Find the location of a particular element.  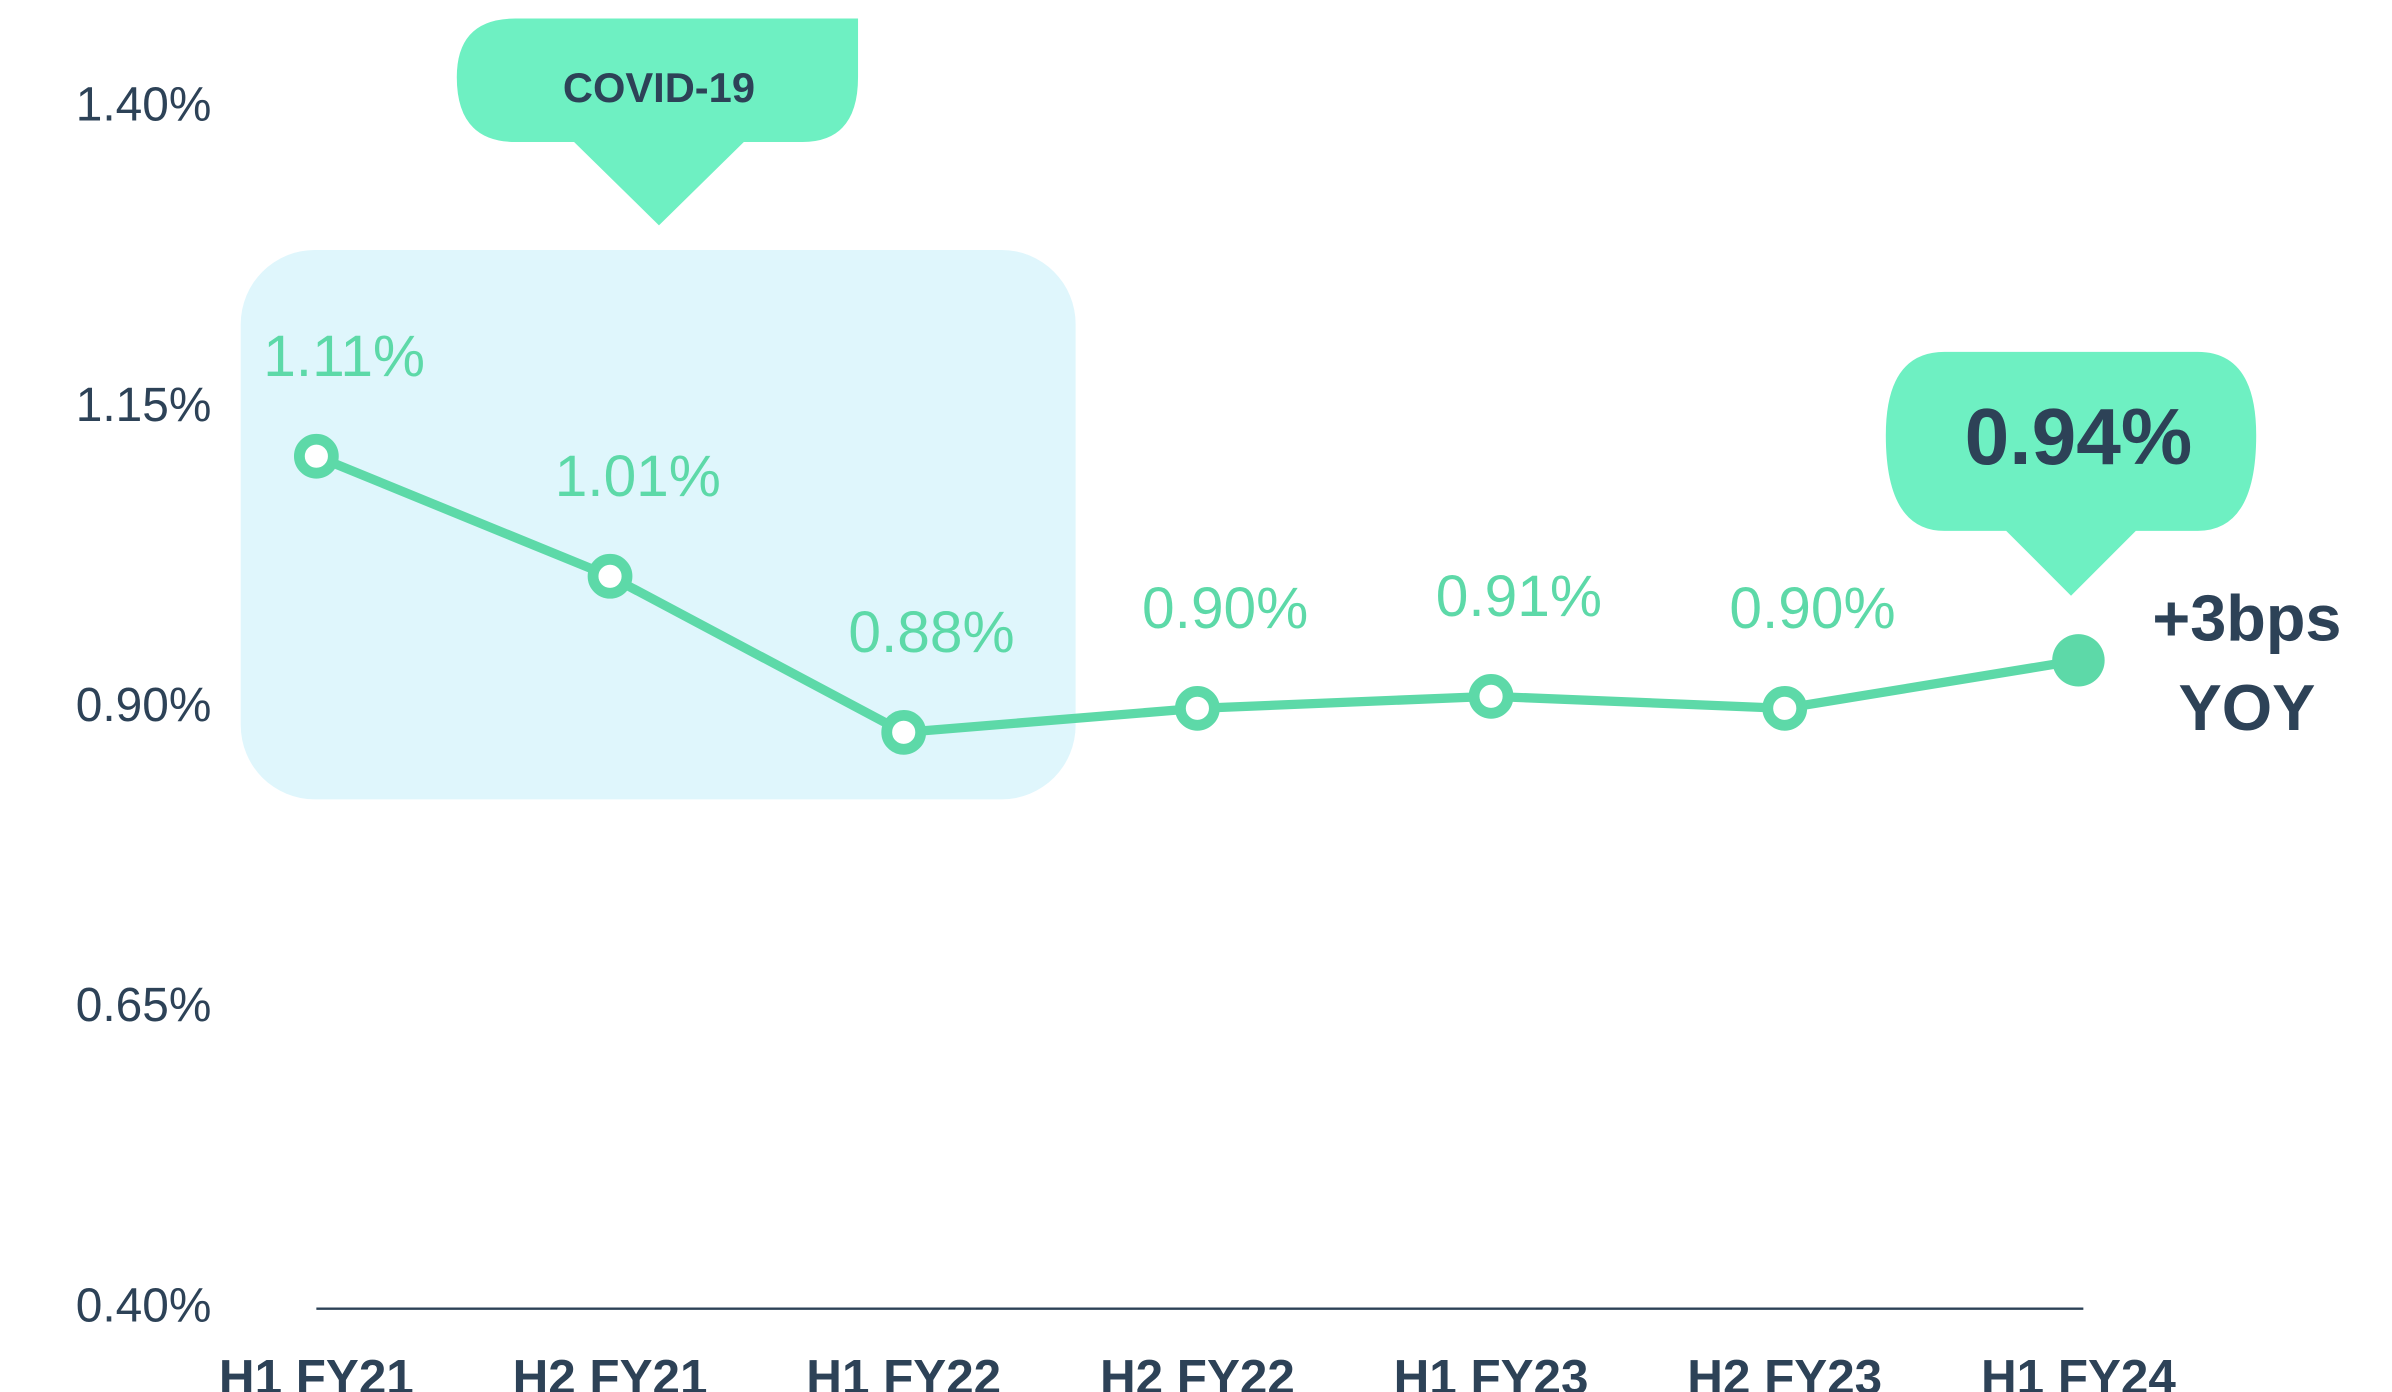

x-tick-label: H1 FY21 is located at coordinates (316, 1371).